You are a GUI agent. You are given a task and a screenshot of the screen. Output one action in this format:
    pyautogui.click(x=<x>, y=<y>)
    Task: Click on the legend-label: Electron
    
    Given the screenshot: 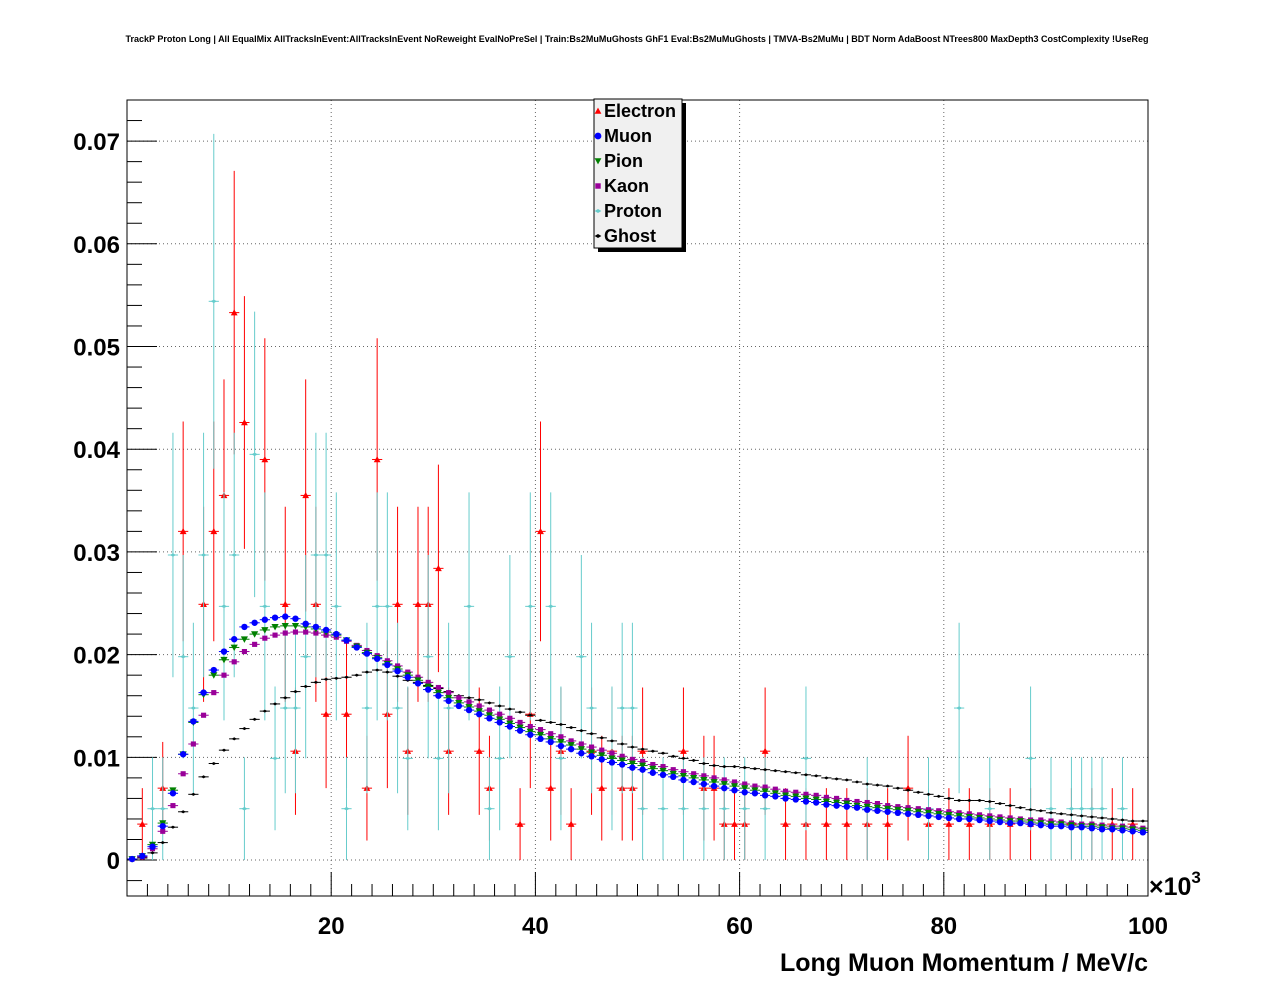 What is the action you would take?
    pyautogui.click(x=640, y=111)
    